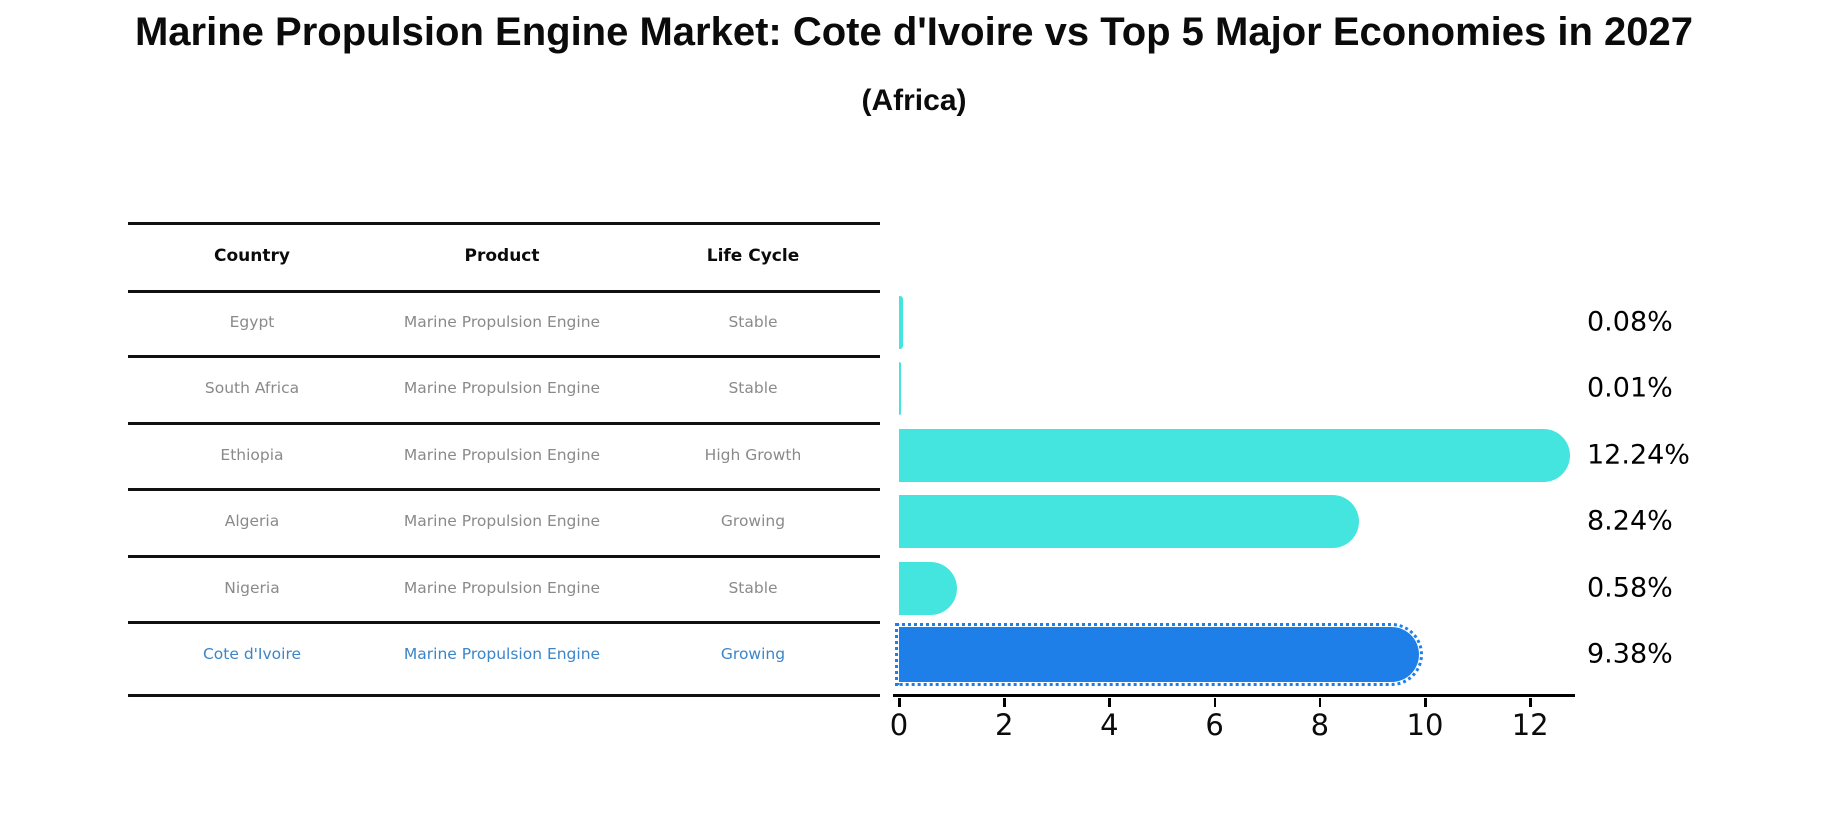 This screenshot has width=1828, height=823. I want to click on bar-cote-d-ivoire, so click(1159, 654).